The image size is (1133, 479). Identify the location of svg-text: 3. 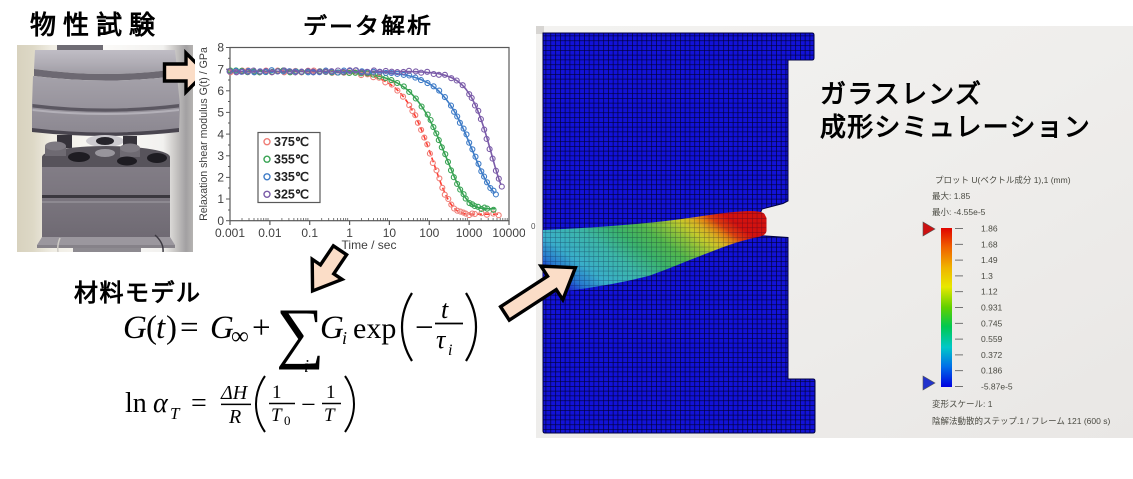
(220, 156).